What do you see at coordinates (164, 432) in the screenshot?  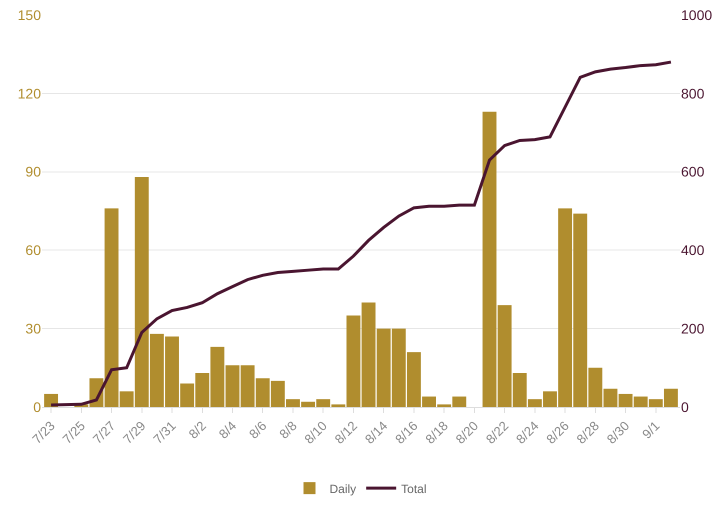 I see `x-tick-label: 7/31` at bounding box center [164, 432].